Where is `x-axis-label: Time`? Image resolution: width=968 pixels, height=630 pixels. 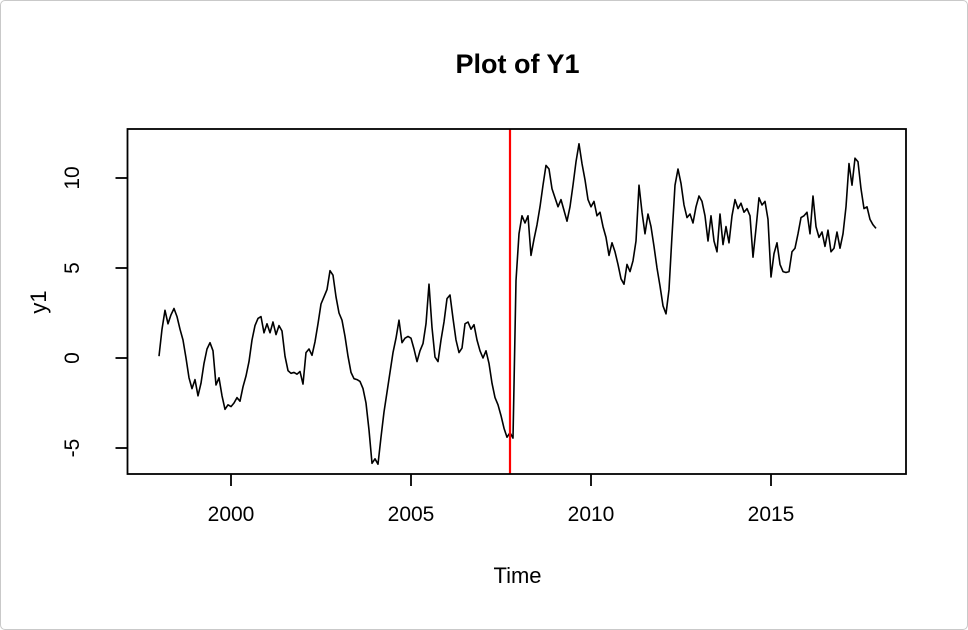 x-axis-label: Time is located at coordinates (517, 575).